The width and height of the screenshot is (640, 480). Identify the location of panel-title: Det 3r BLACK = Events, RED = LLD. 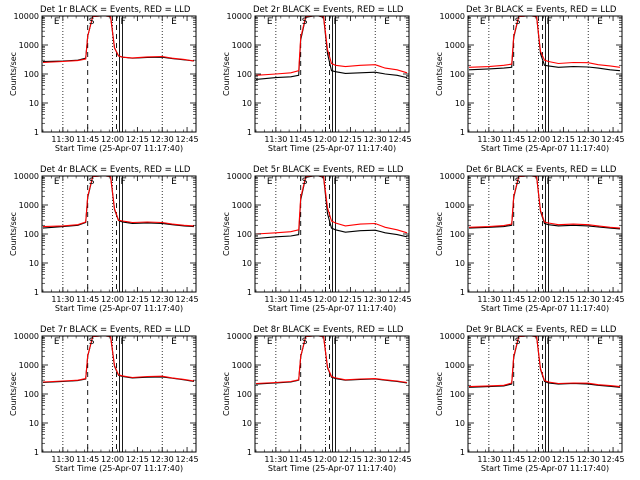
(541, 10).